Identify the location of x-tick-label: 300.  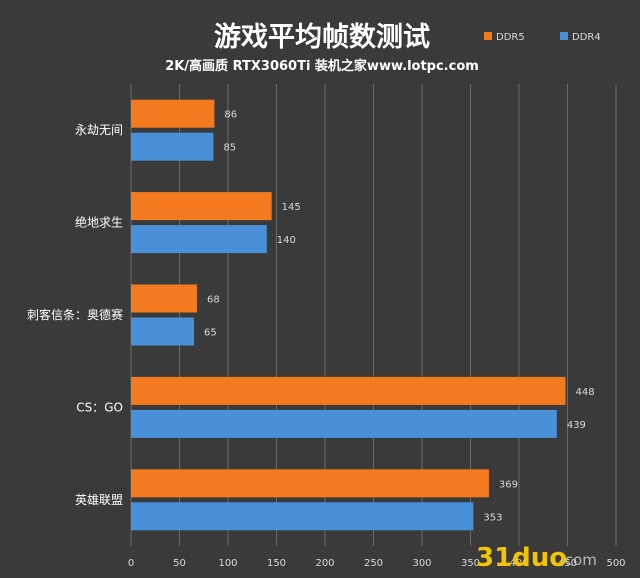
(421, 563).